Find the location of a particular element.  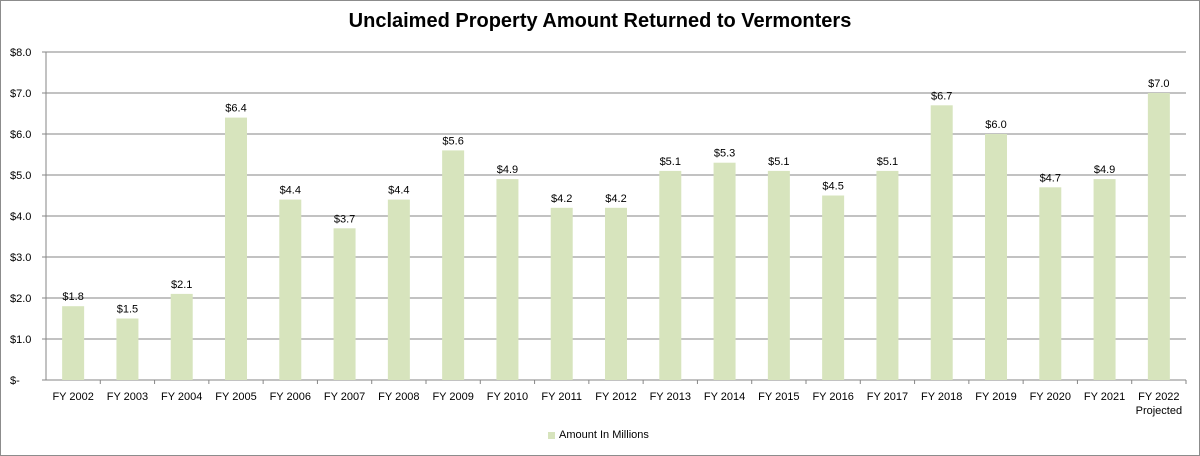

y-tick-label: $- is located at coordinates (15, 381).